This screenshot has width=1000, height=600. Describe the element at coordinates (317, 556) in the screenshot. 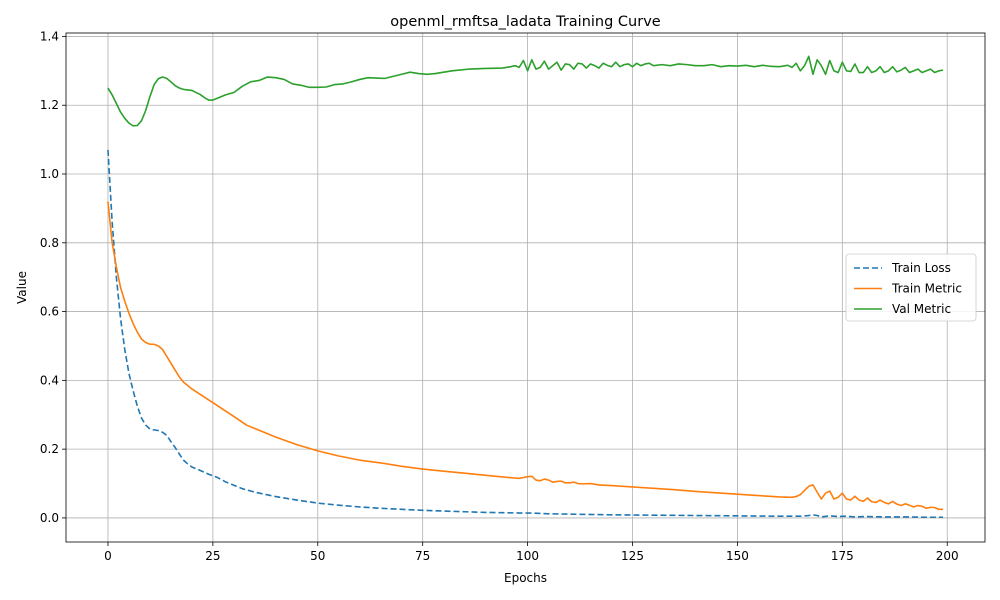

I see `x-tick-label: 50` at that location.